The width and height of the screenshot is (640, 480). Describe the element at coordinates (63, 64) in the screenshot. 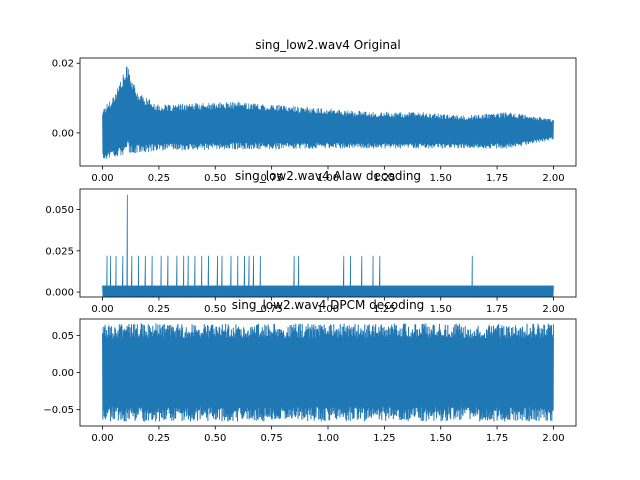

I see `y-tick-label: 0.02` at that location.